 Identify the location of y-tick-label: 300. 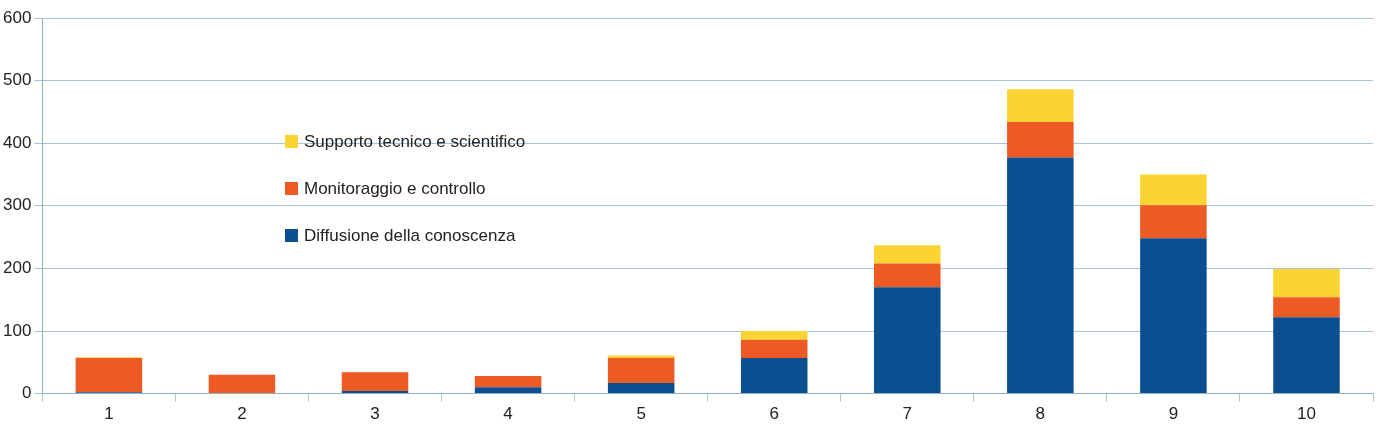
(17, 205).